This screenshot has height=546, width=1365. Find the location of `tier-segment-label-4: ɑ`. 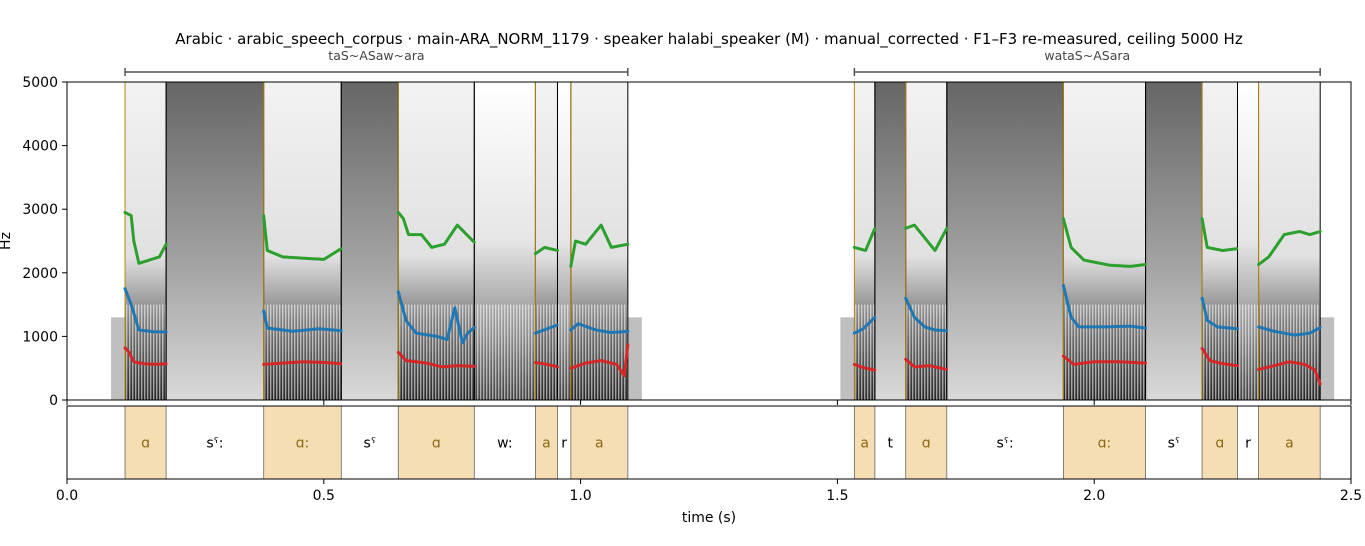

tier-segment-label-4: ɑ is located at coordinates (436, 444).